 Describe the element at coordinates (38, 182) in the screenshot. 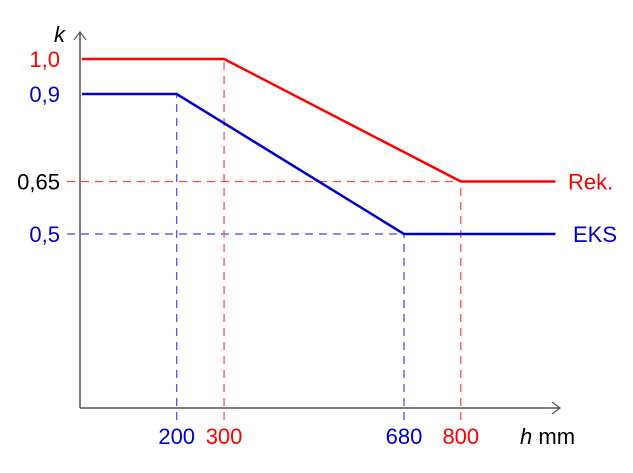

I see `y-tick-label: 0,65` at that location.